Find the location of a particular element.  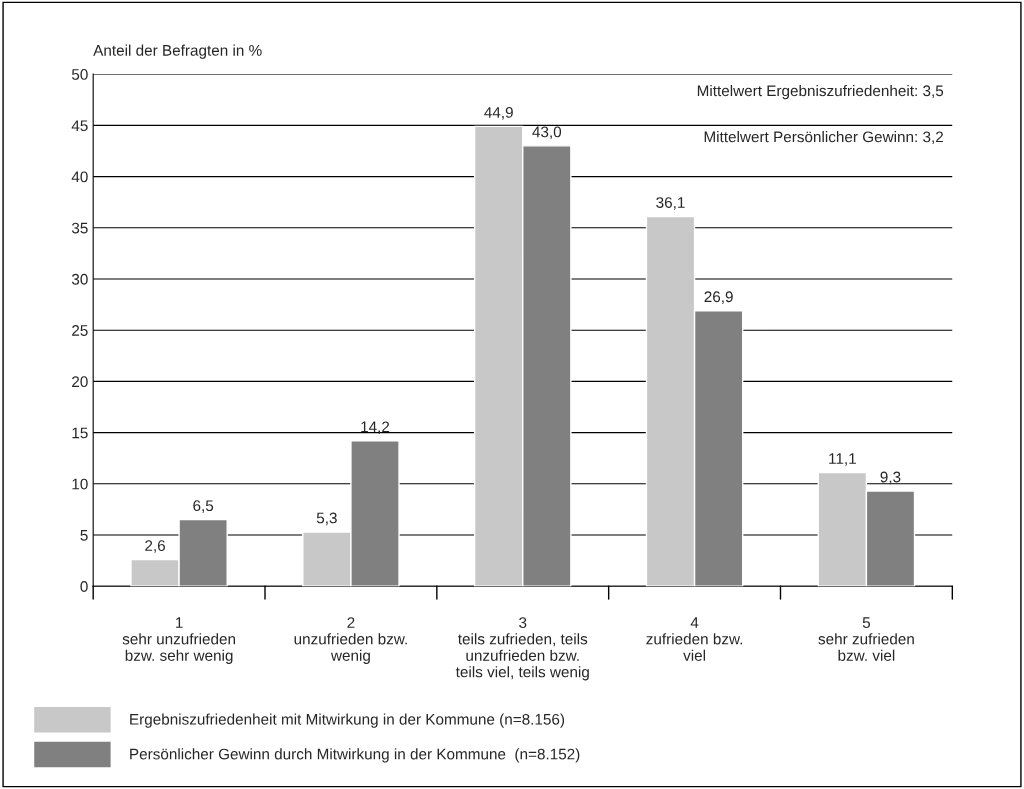

y-tick-label: 10 is located at coordinates (80, 484).